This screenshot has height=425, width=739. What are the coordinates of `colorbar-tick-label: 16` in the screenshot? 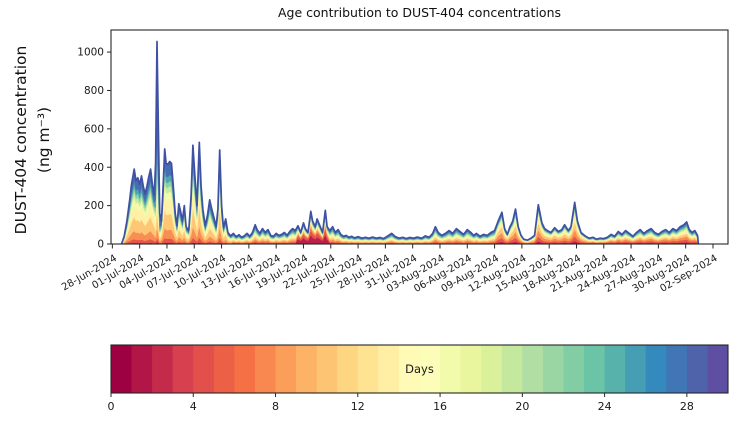 It's located at (440, 406).